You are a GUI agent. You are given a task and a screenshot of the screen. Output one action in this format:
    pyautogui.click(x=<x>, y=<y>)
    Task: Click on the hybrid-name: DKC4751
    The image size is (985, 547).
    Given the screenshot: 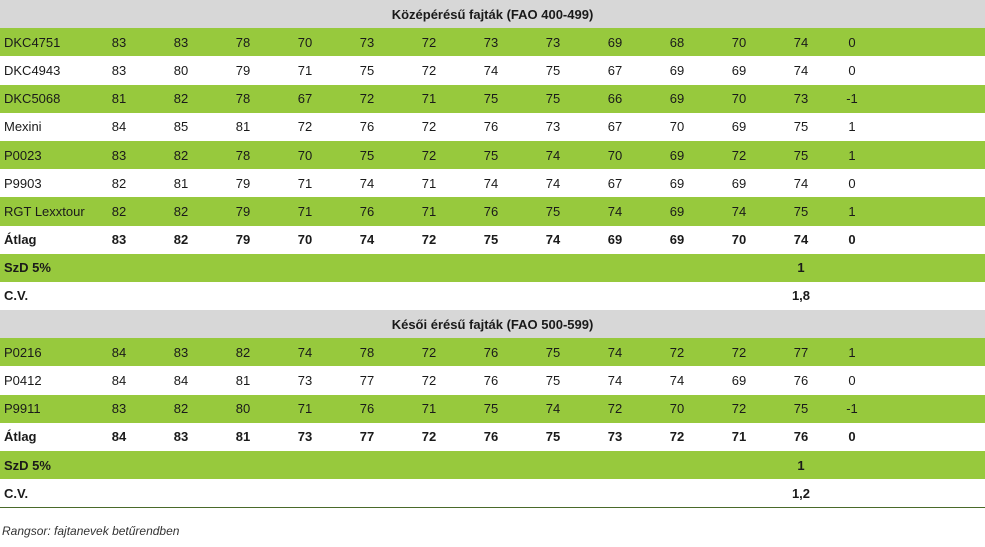 What is the action you would take?
    pyautogui.click(x=32, y=42)
    